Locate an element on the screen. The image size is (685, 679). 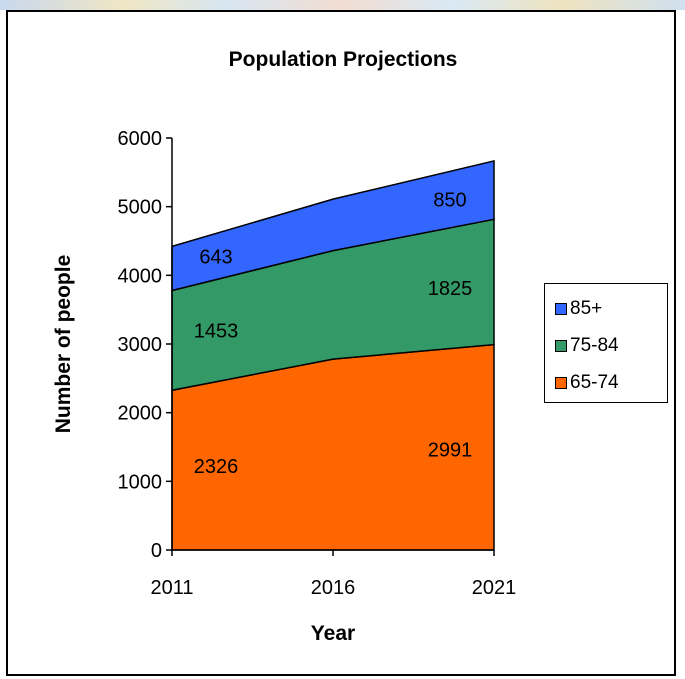
data-label-65-74-2021: 2991 is located at coordinates (450, 450).